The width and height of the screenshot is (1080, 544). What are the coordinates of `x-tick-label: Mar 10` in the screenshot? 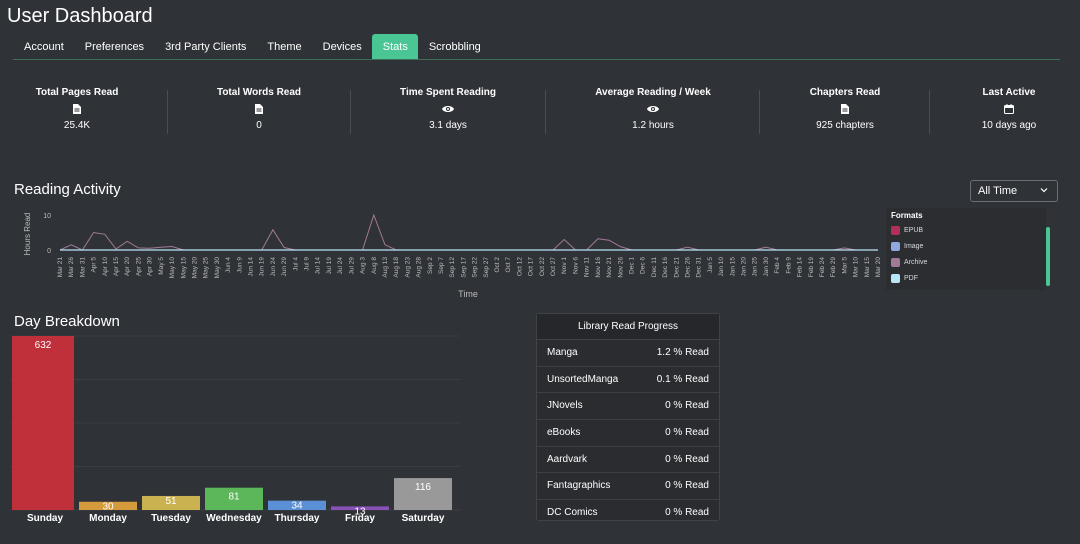 It's located at (856, 267).